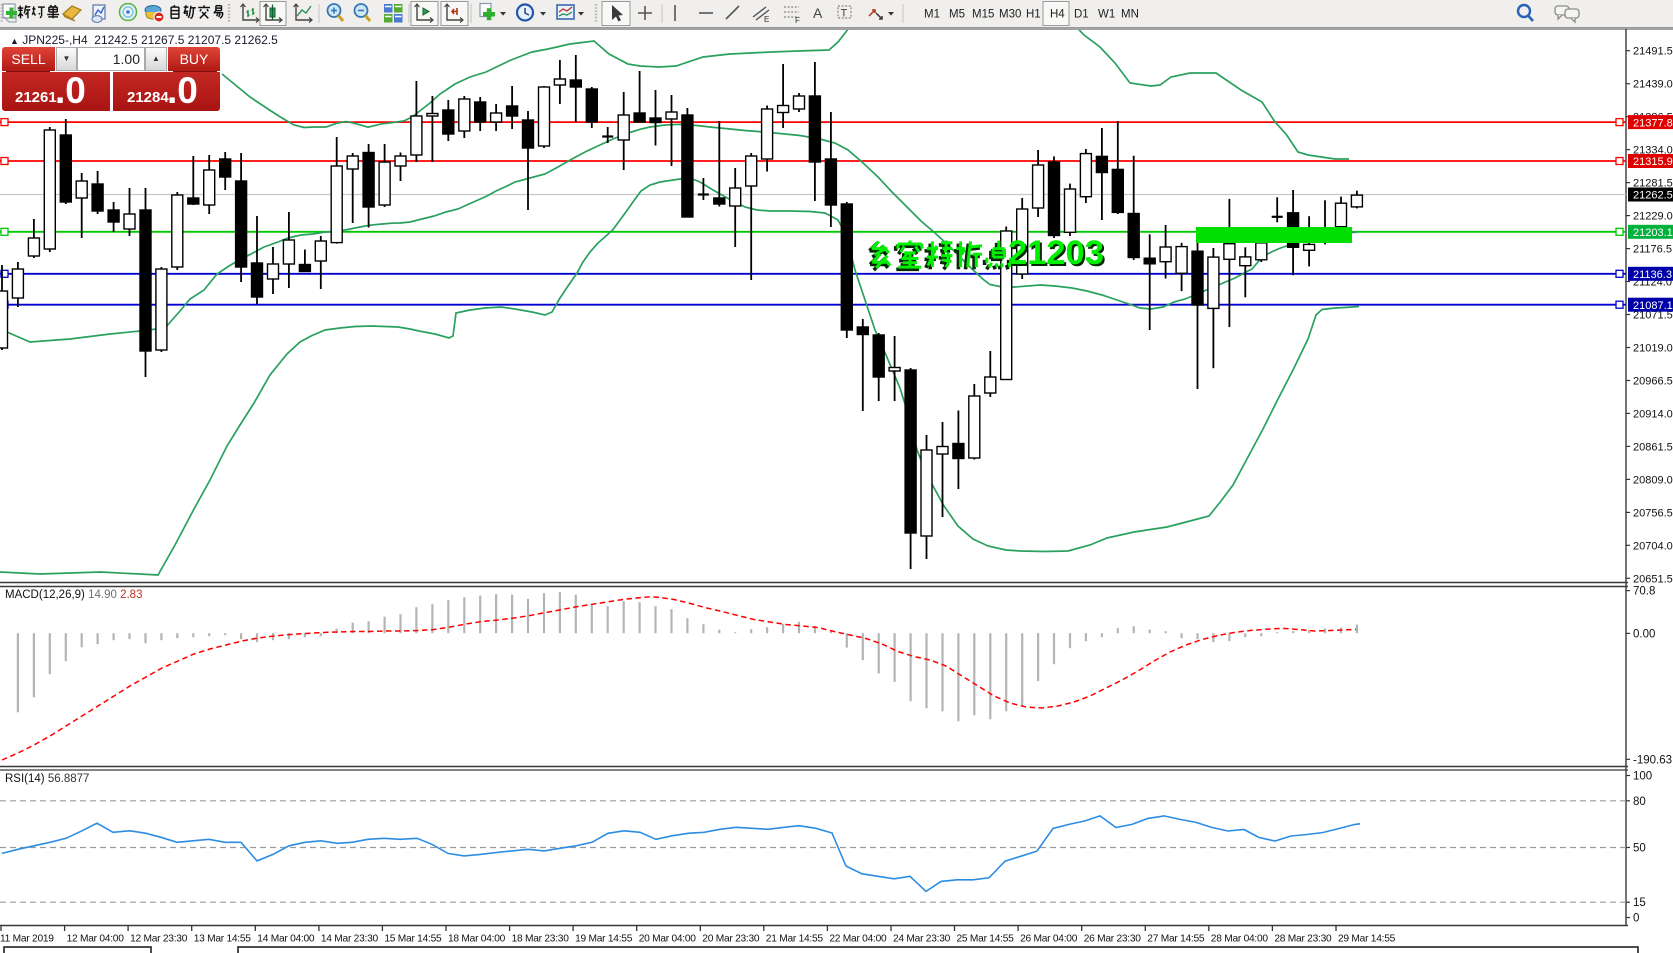 Image resolution: width=1673 pixels, height=953 pixels. I want to click on svg-text: 29 Mar 14:55, so click(1367, 939).